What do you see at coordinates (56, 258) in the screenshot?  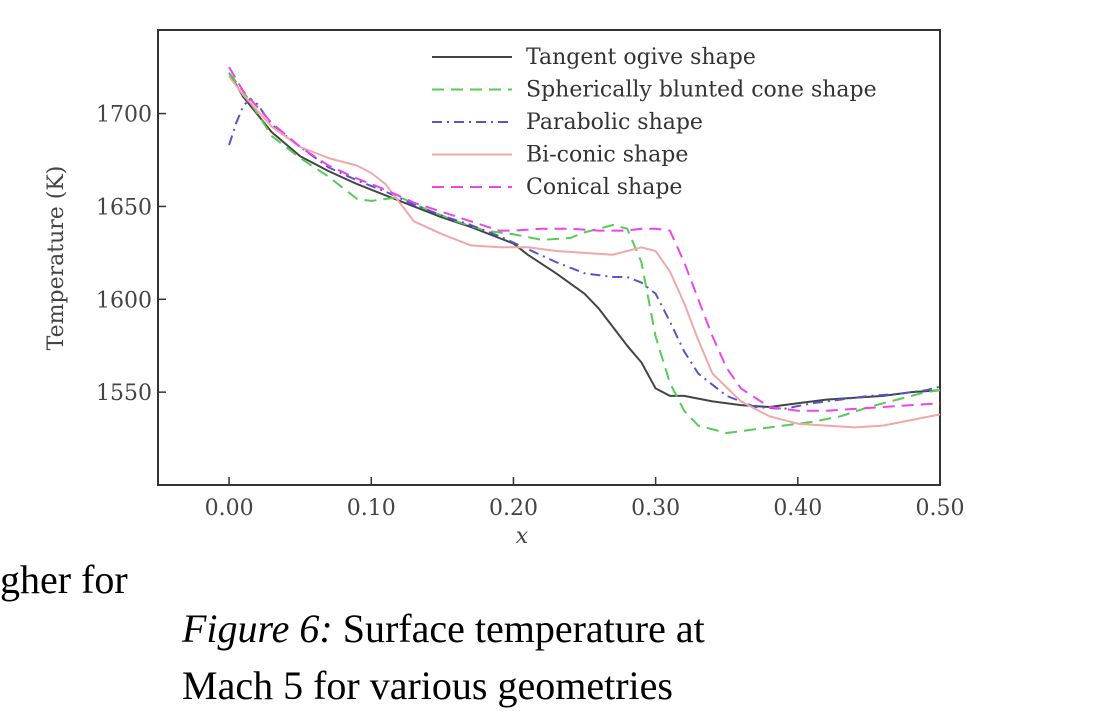 I see `y-axis-label: Temperature (K)` at bounding box center [56, 258].